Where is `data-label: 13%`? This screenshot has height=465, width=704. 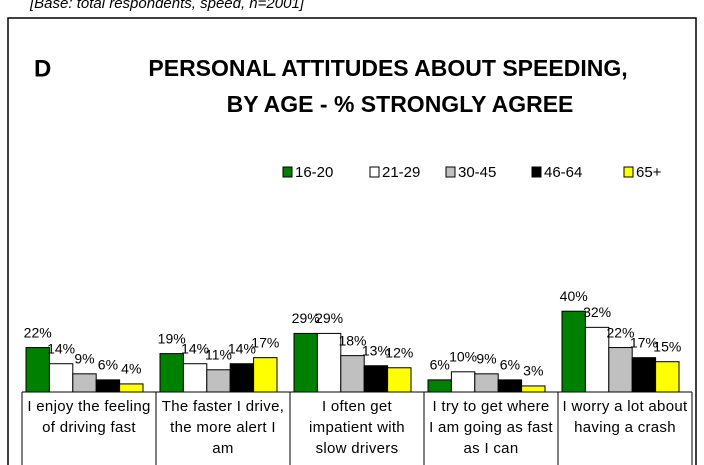
data-label: 13% is located at coordinates (376, 350).